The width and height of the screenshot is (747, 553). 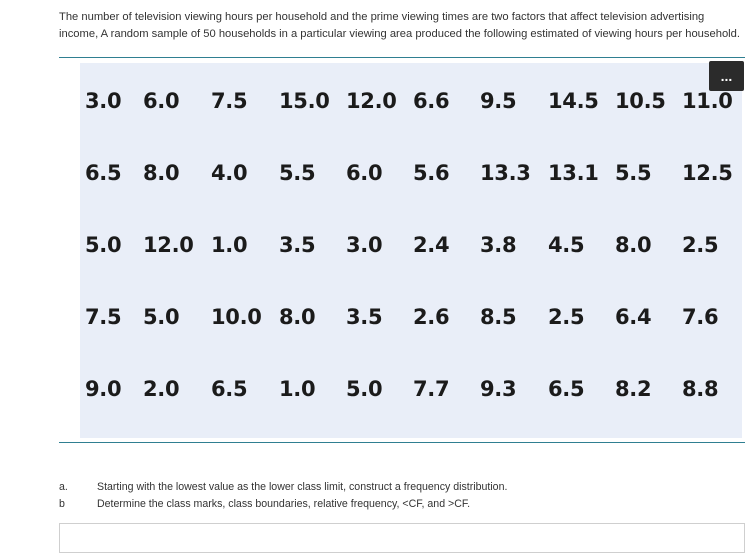 I want to click on table-row: 6.5 8.0 4.0 5.5 6.0 5.6 13.3 13.1 5.5 12.5, so click(x=411, y=171).